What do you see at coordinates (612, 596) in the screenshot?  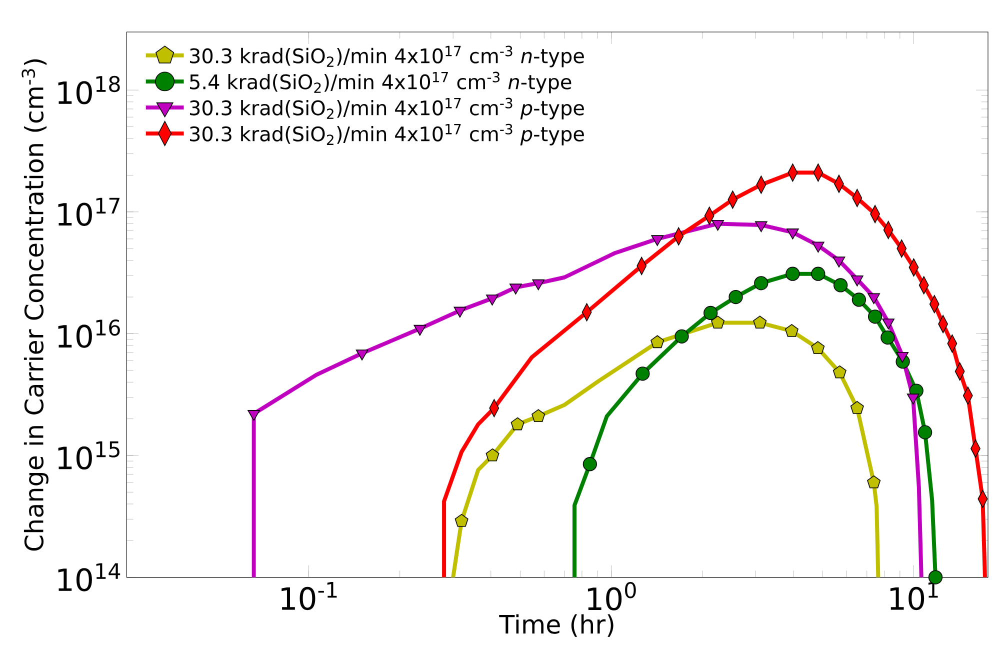 I see `x-tick-label: 10$^{0}$` at bounding box center [612, 596].